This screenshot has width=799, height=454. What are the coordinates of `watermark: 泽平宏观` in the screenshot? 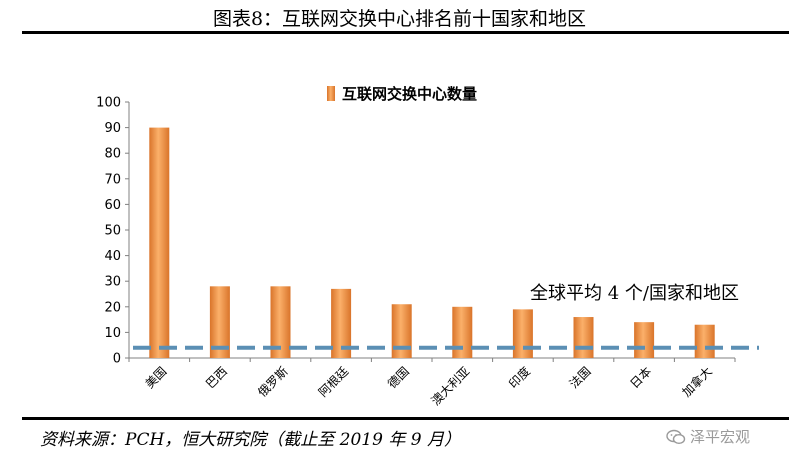 It's located at (708, 436).